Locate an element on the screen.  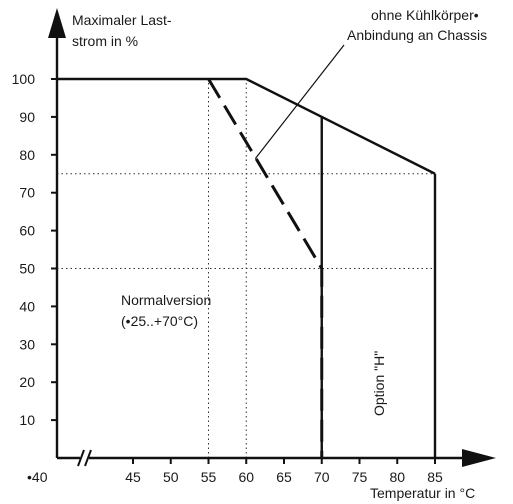
x-tick-label-70: 70 is located at coordinates (322, 477).